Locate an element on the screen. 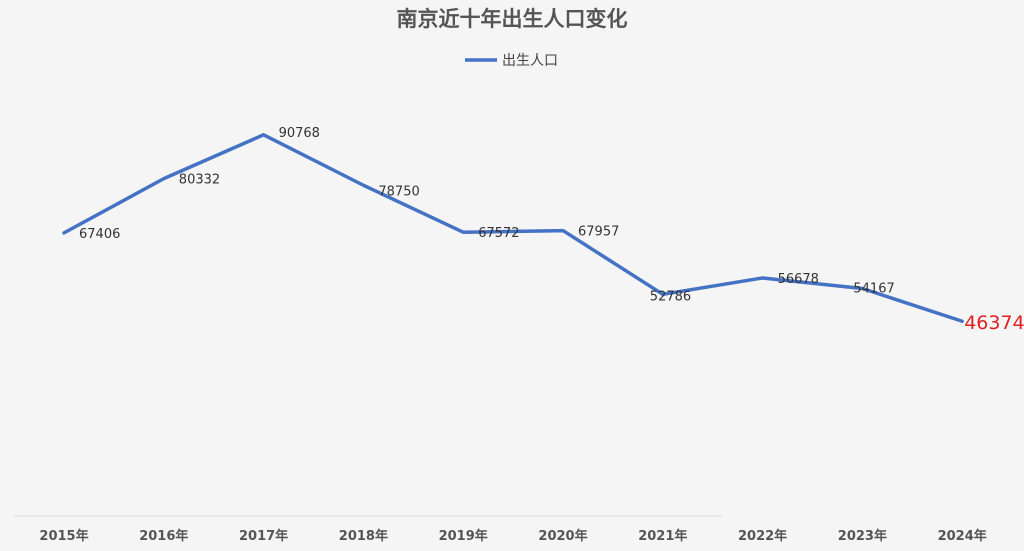 The image size is (1024, 551). data-label-3: 78750 is located at coordinates (398, 191).